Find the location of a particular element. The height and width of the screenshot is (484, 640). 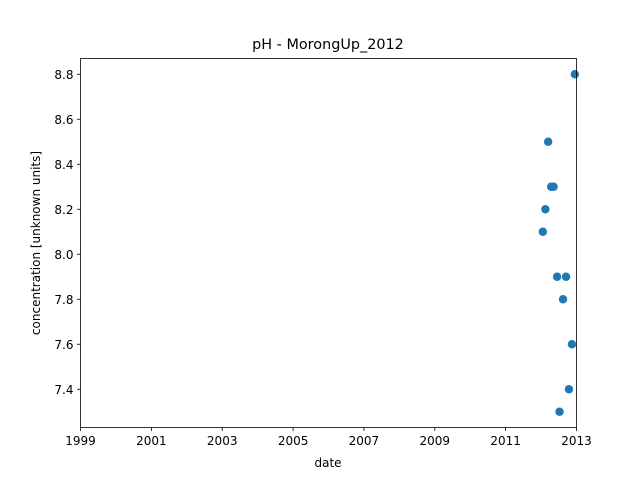

y-tick-label: 7.4 is located at coordinates (63, 390).